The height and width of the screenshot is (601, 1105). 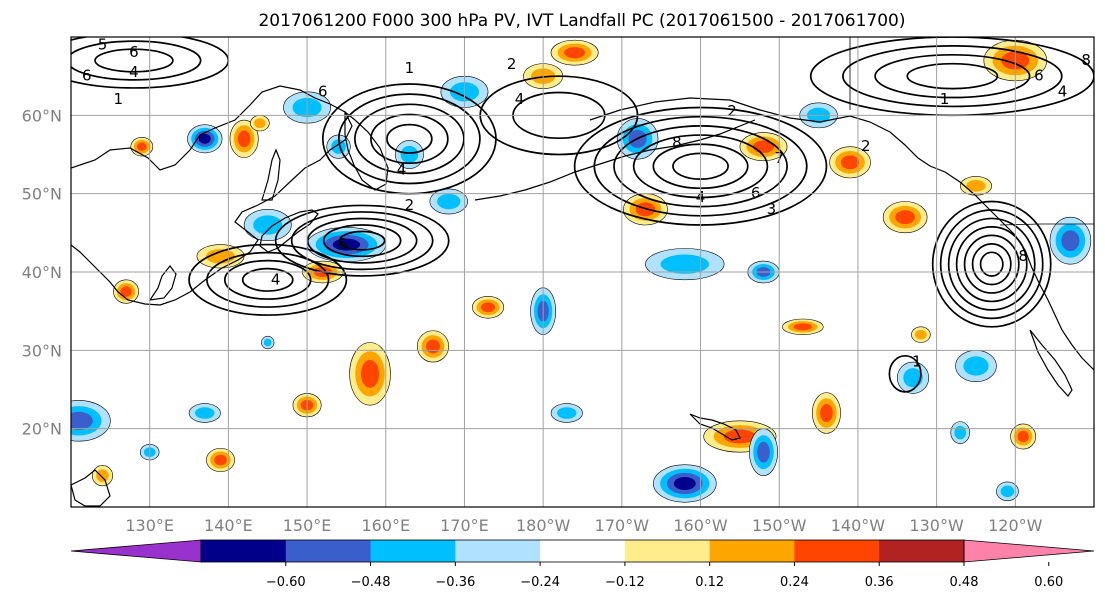 I want to click on colorbar-tick-label: 0.12, so click(x=709, y=582).